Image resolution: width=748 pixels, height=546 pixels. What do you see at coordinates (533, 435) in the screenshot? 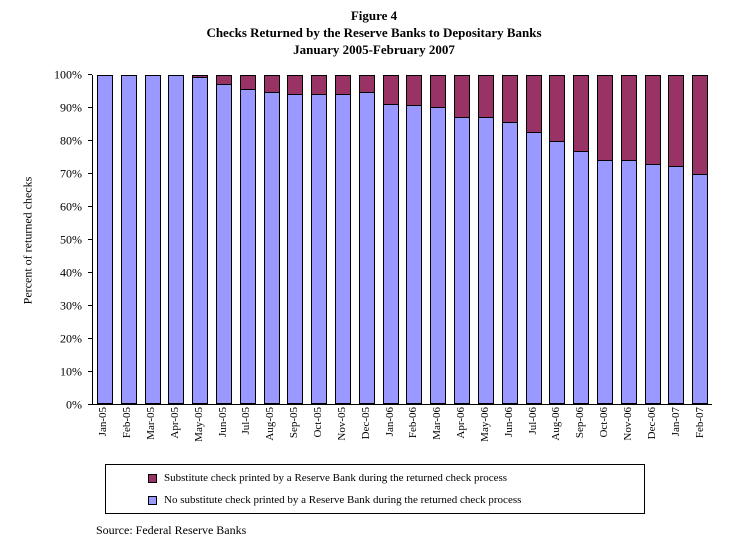
I see `x-label-cell: Jul-06` at bounding box center [533, 435].